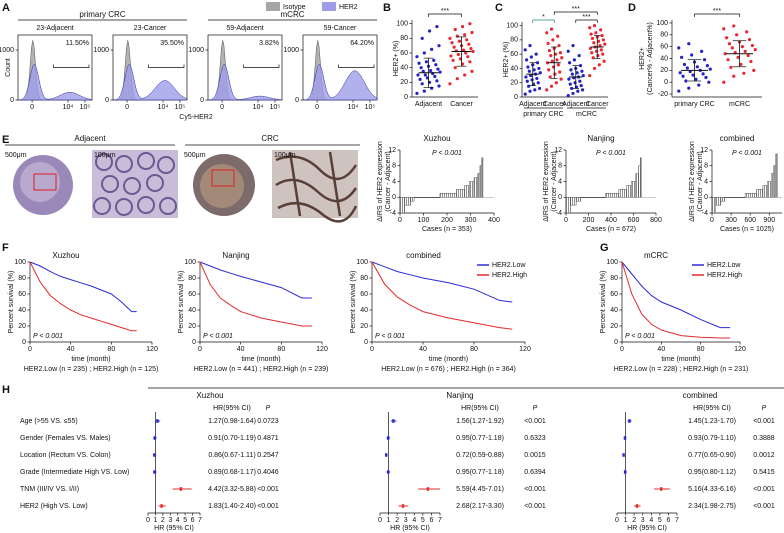 This screenshot has width=784, height=533. I want to click on row-label: Grade (Intermediate High VS. Low), so click(74, 472).